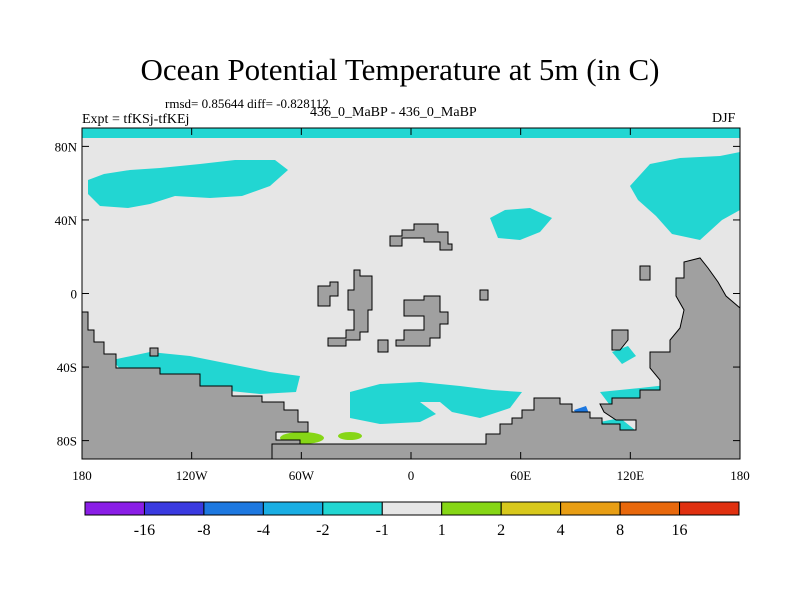  What do you see at coordinates (724, 118) in the screenshot?
I see `season-label: DJF` at bounding box center [724, 118].